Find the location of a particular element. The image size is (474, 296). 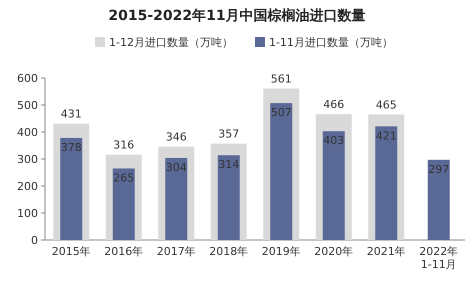

data-label: 304 is located at coordinates (176, 167).